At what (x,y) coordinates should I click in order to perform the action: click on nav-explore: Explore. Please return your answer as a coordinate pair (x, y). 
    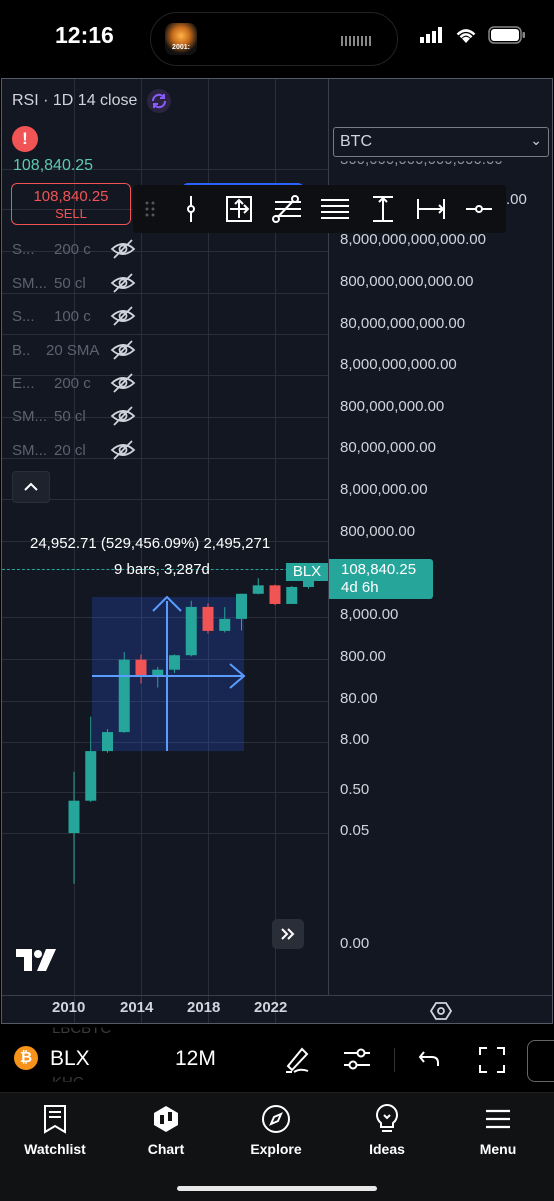
    Looking at the image, I should click on (276, 1130).